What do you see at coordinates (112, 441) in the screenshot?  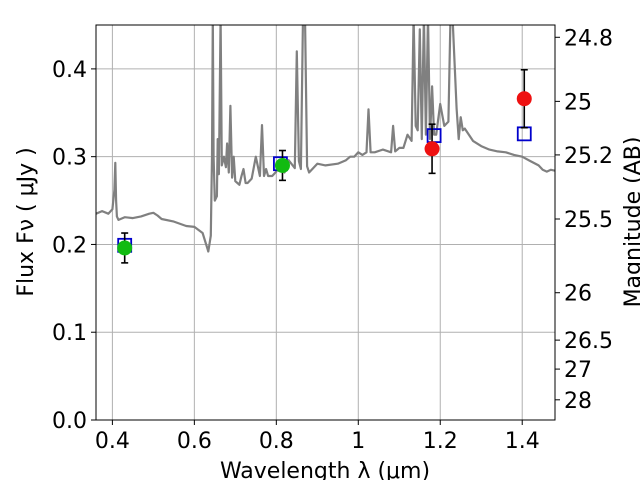 I see `x-tick-label: 0.4` at bounding box center [112, 441].